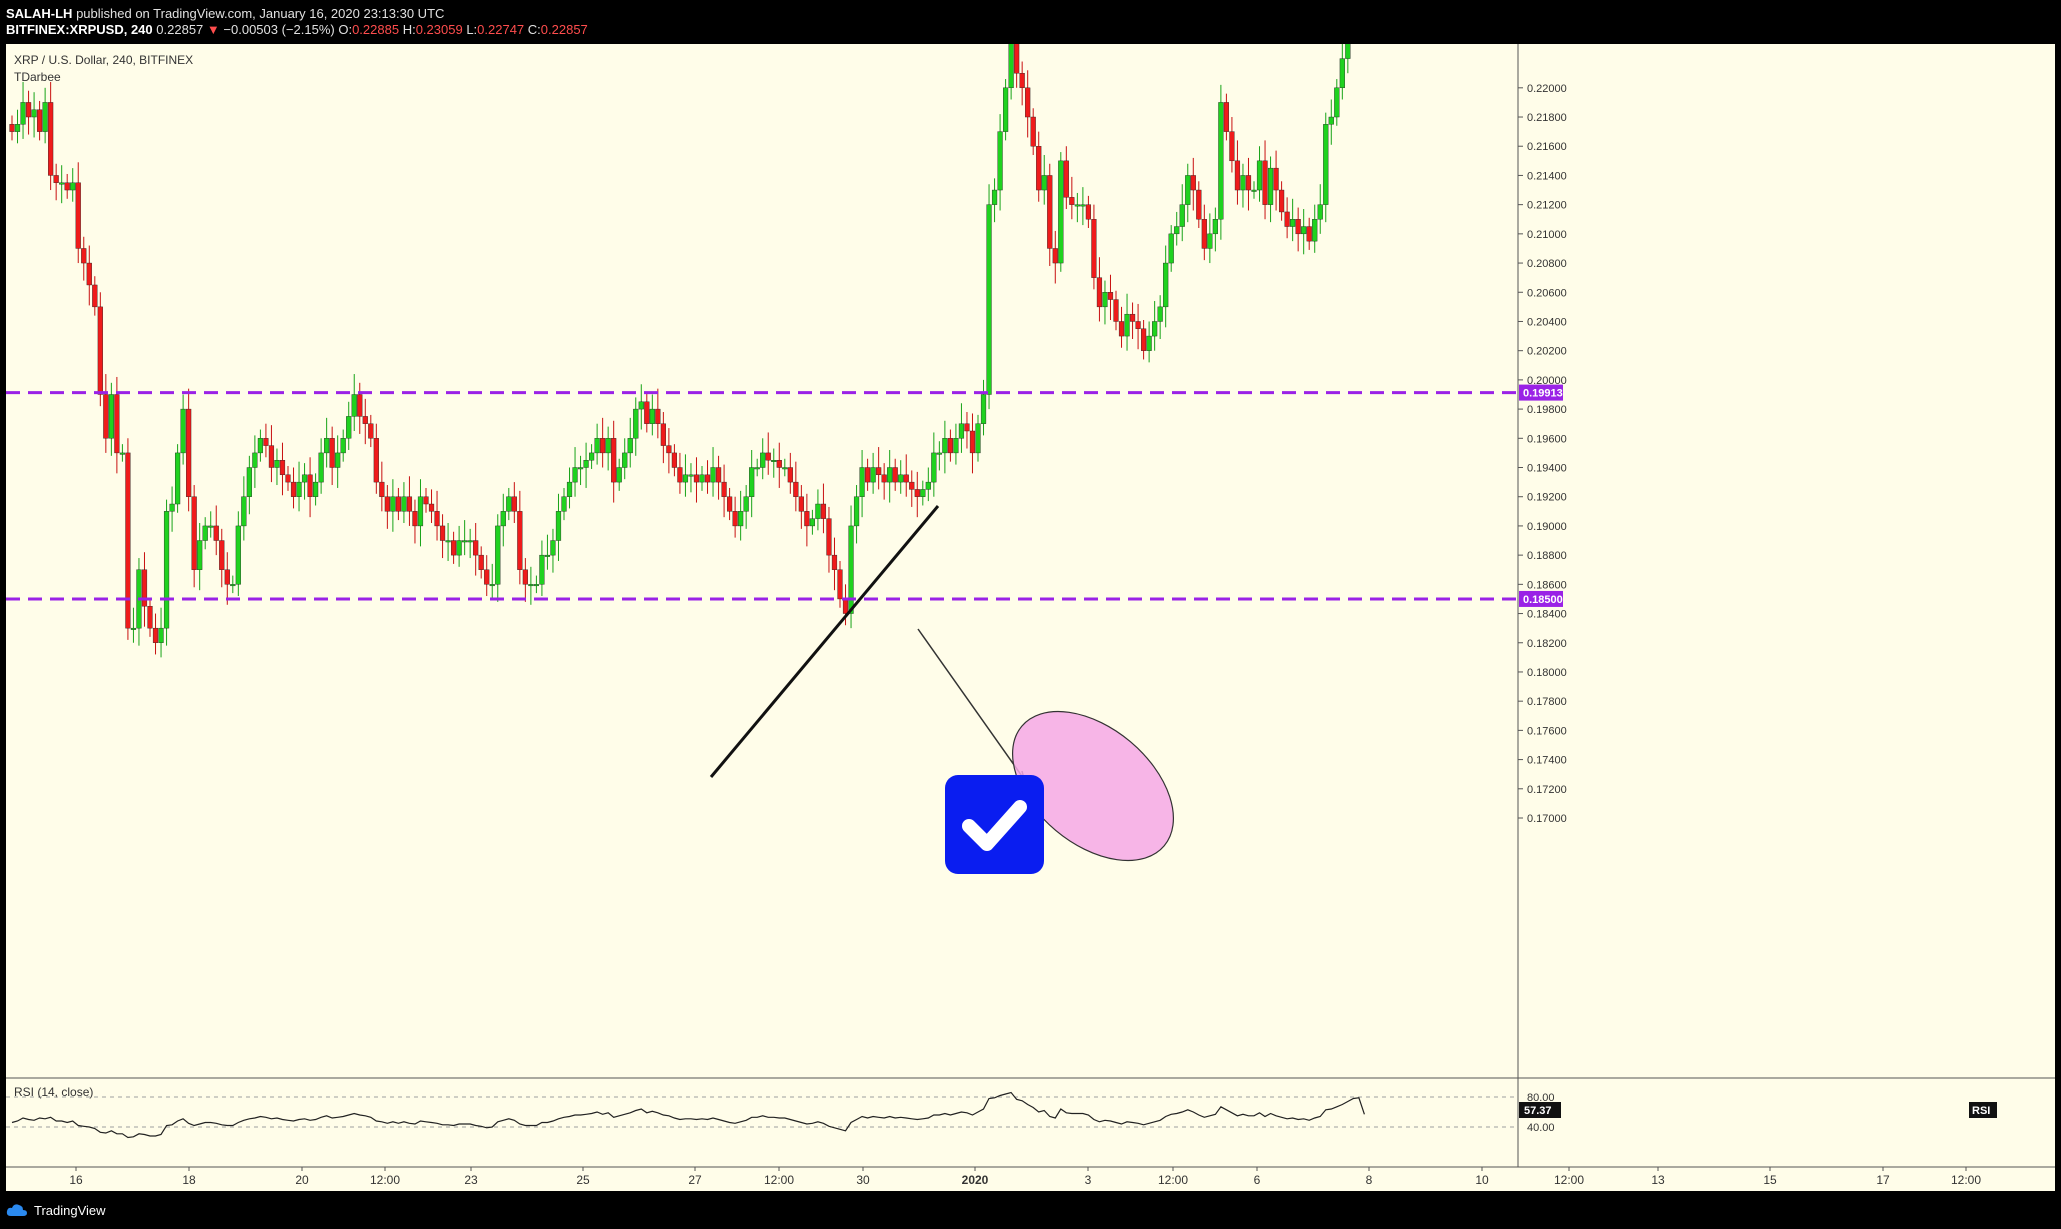  What do you see at coordinates (76, 1180) in the screenshot?
I see `x-tick-label: 16` at bounding box center [76, 1180].